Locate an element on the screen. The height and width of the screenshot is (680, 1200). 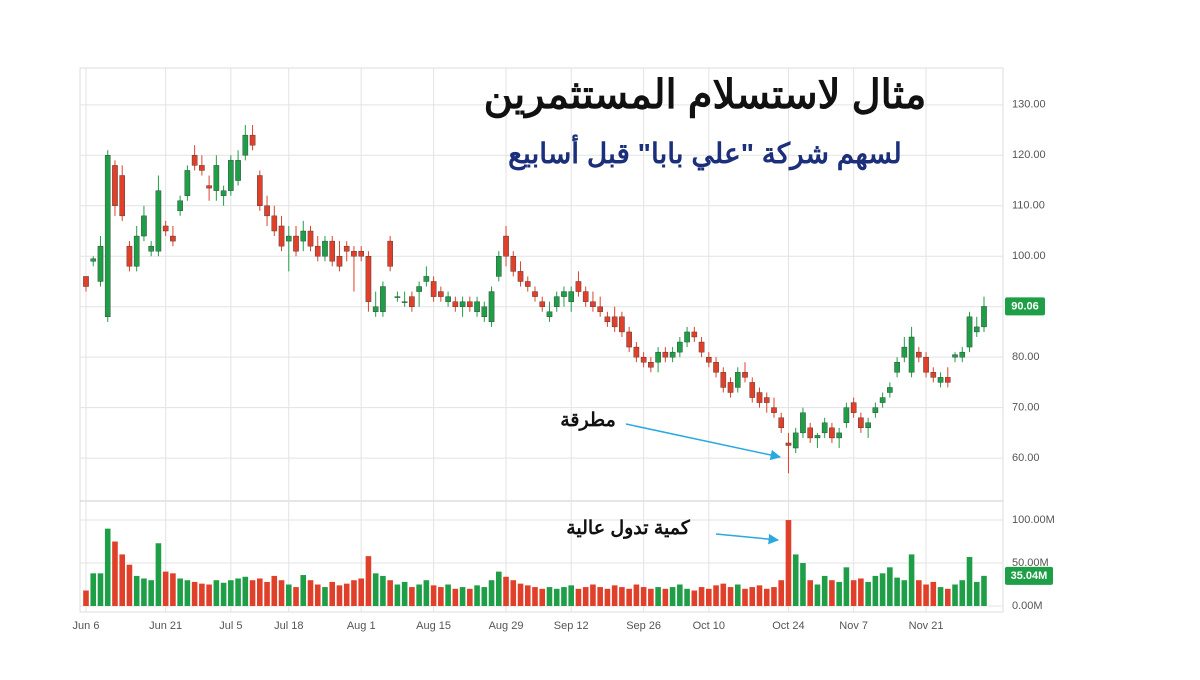
x-tick-label: Aug 15 is located at coordinates (433, 626).